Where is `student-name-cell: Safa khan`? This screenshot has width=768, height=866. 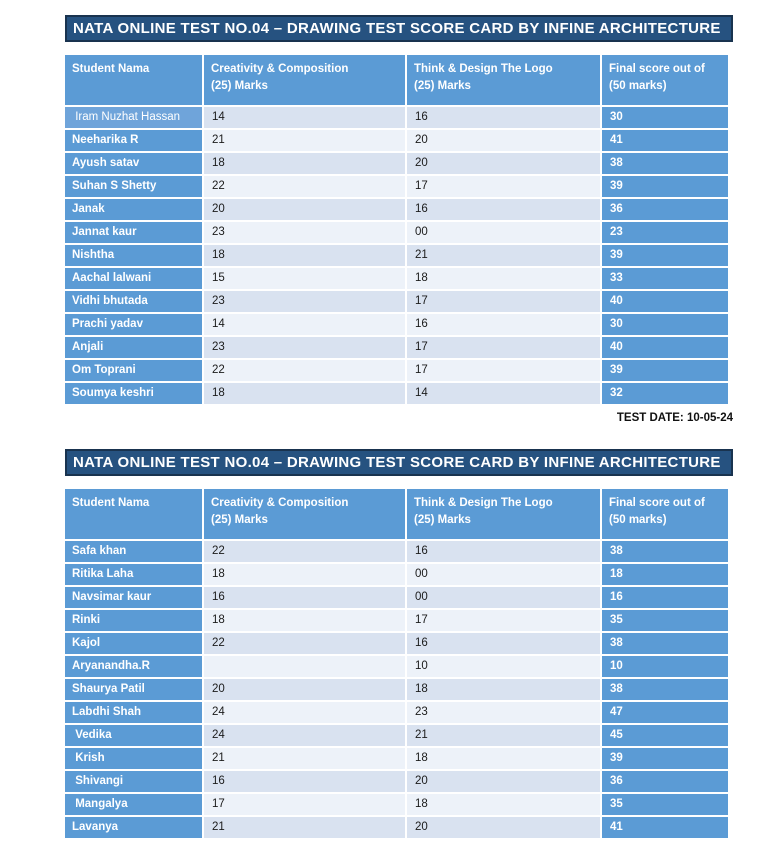
student-name-cell: Safa khan is located at coordinates (133, 551).